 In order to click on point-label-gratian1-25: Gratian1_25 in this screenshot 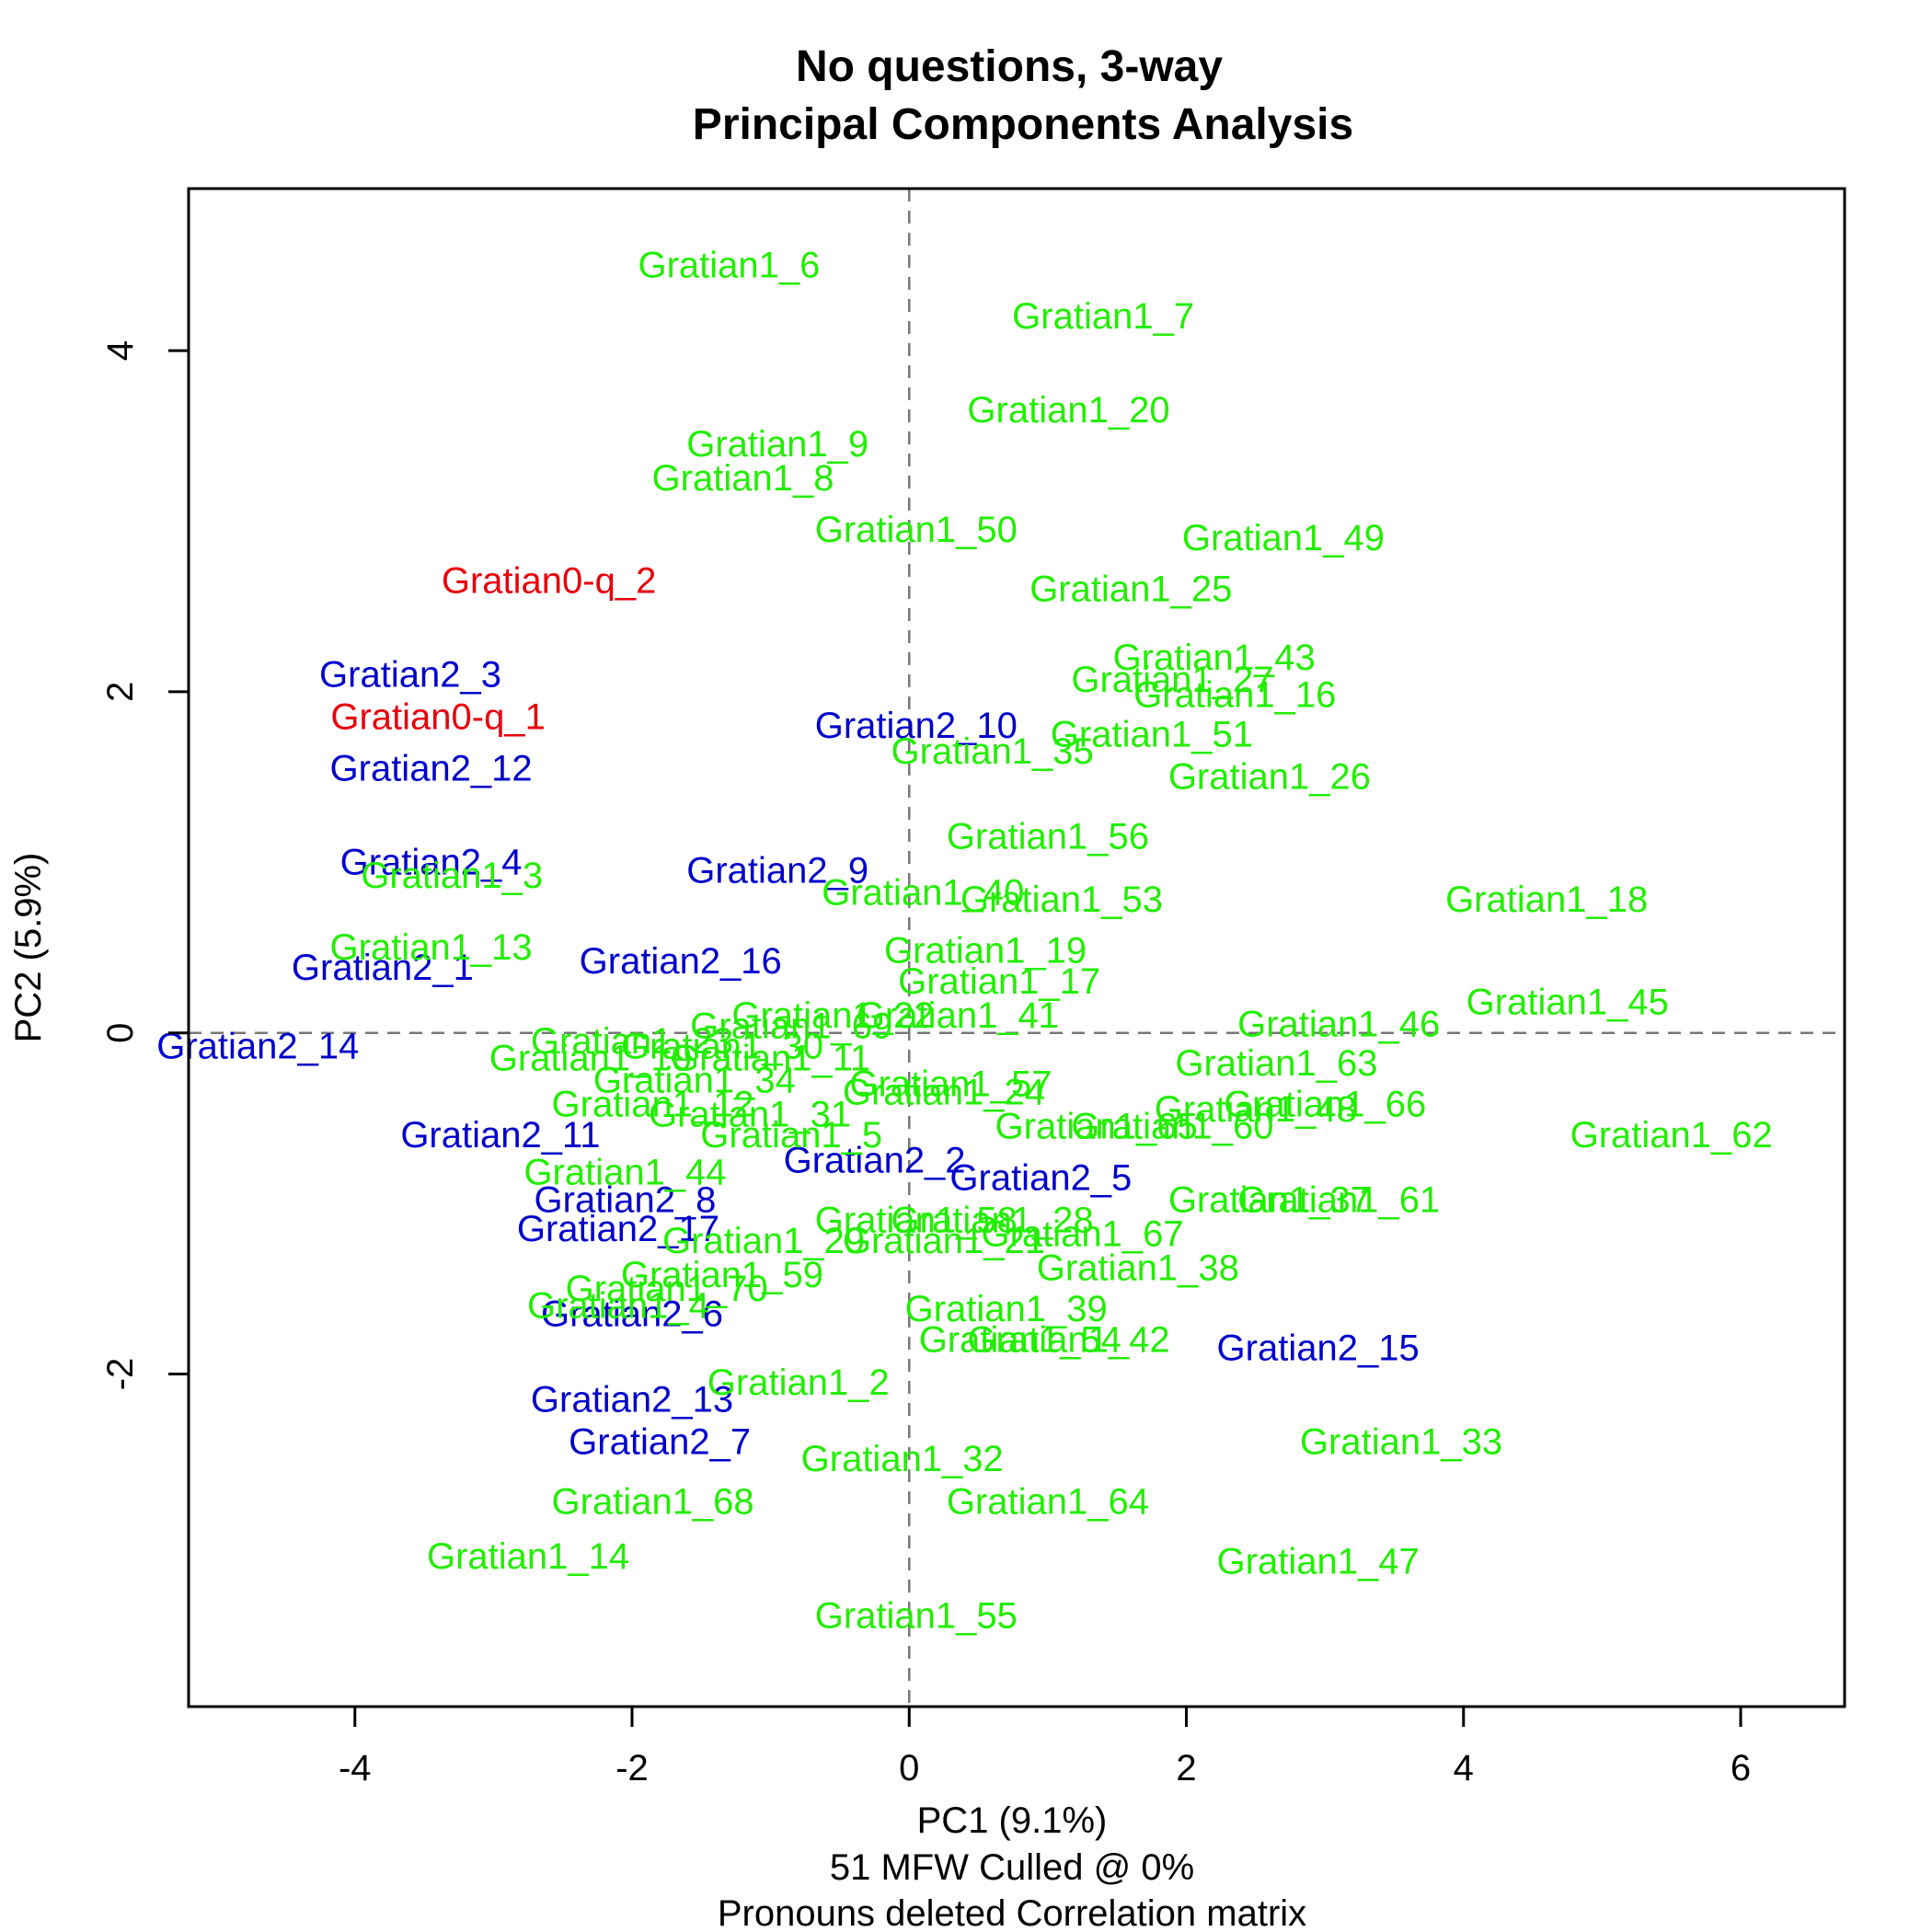, I will do `click(1130, 589)`.